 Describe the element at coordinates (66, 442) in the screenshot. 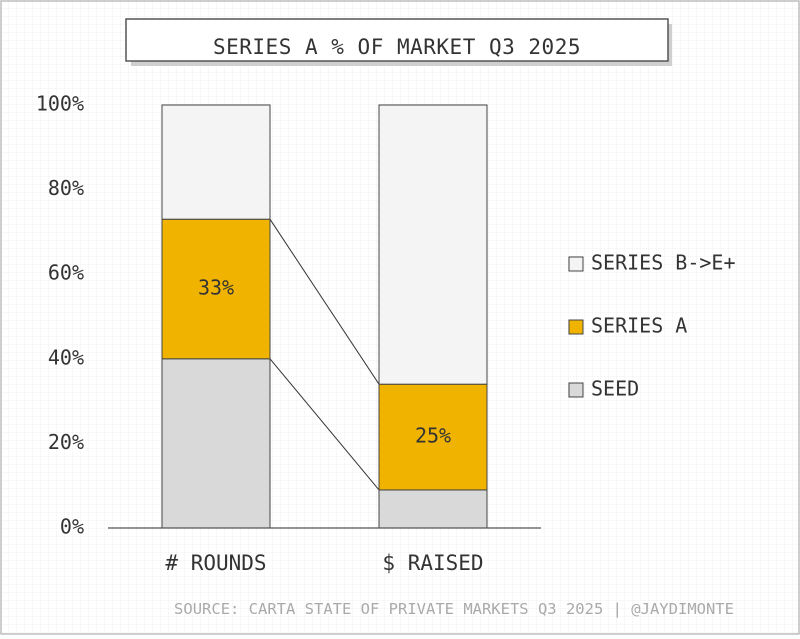

I see `y-tick-label: 20%` at that location.